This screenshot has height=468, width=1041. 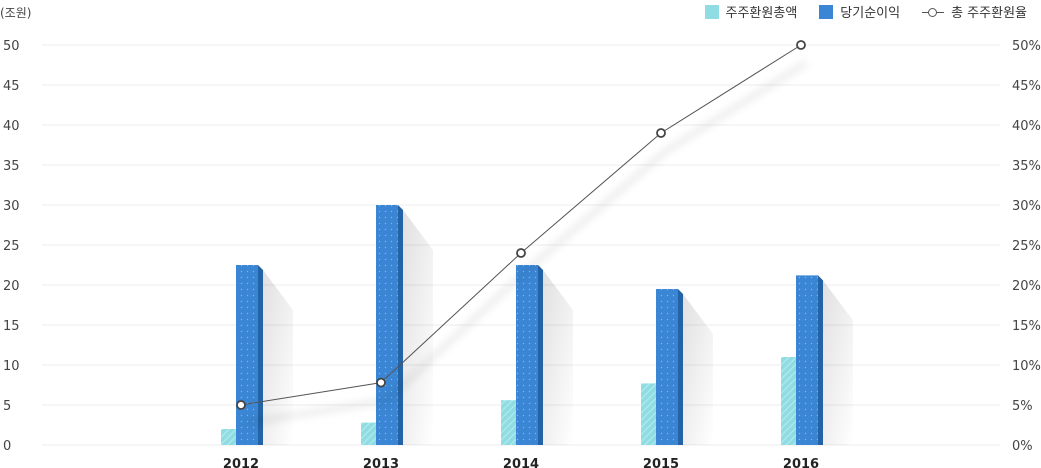 What do you see at coordinates (1022, 446) in the screenshot?
I see `y-right-tick-label: 0%` at bounding box center [1022, 446].